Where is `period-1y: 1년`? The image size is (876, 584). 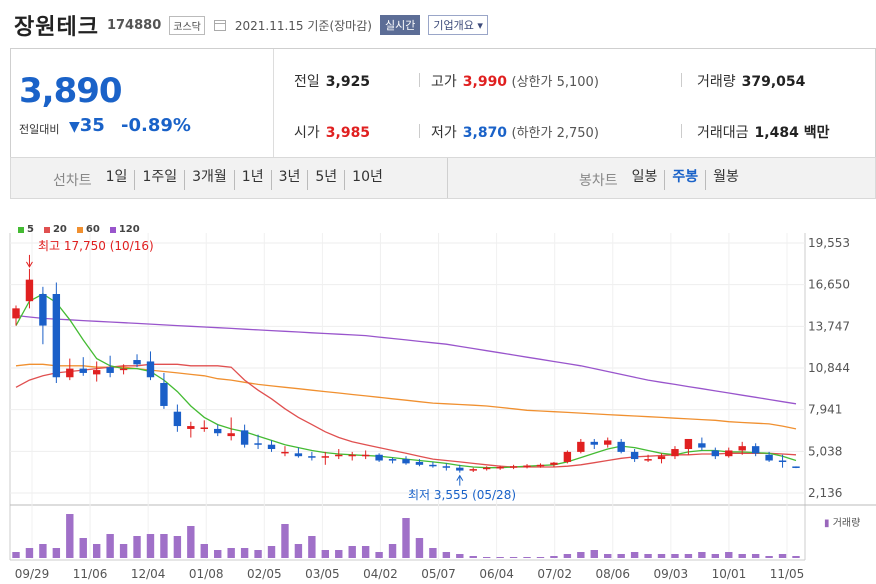 period-1y: 1년 is located at coordinates (252, 180).